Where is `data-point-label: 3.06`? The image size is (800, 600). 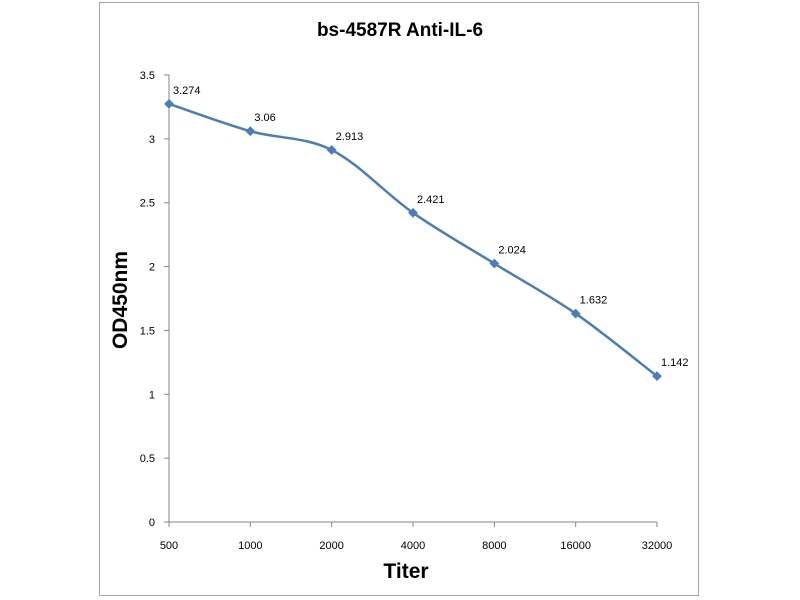
data-point-label: 3.06 is located at coordinates (264, 118).